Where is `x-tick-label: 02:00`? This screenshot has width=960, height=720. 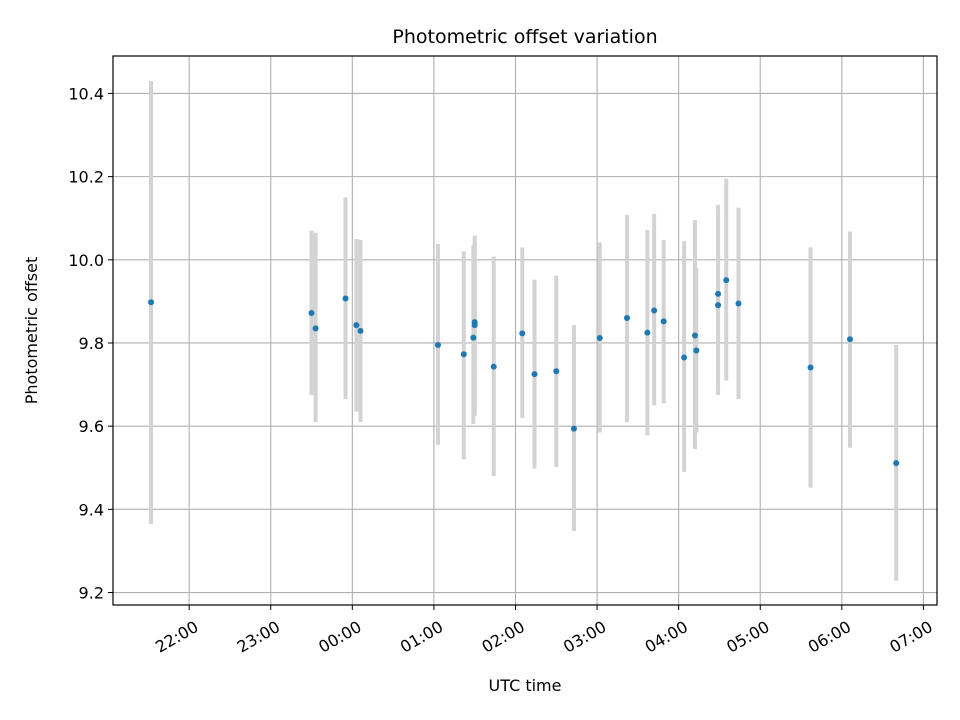 x-tick-label: 02:00 is located at coordinates (502, 637).